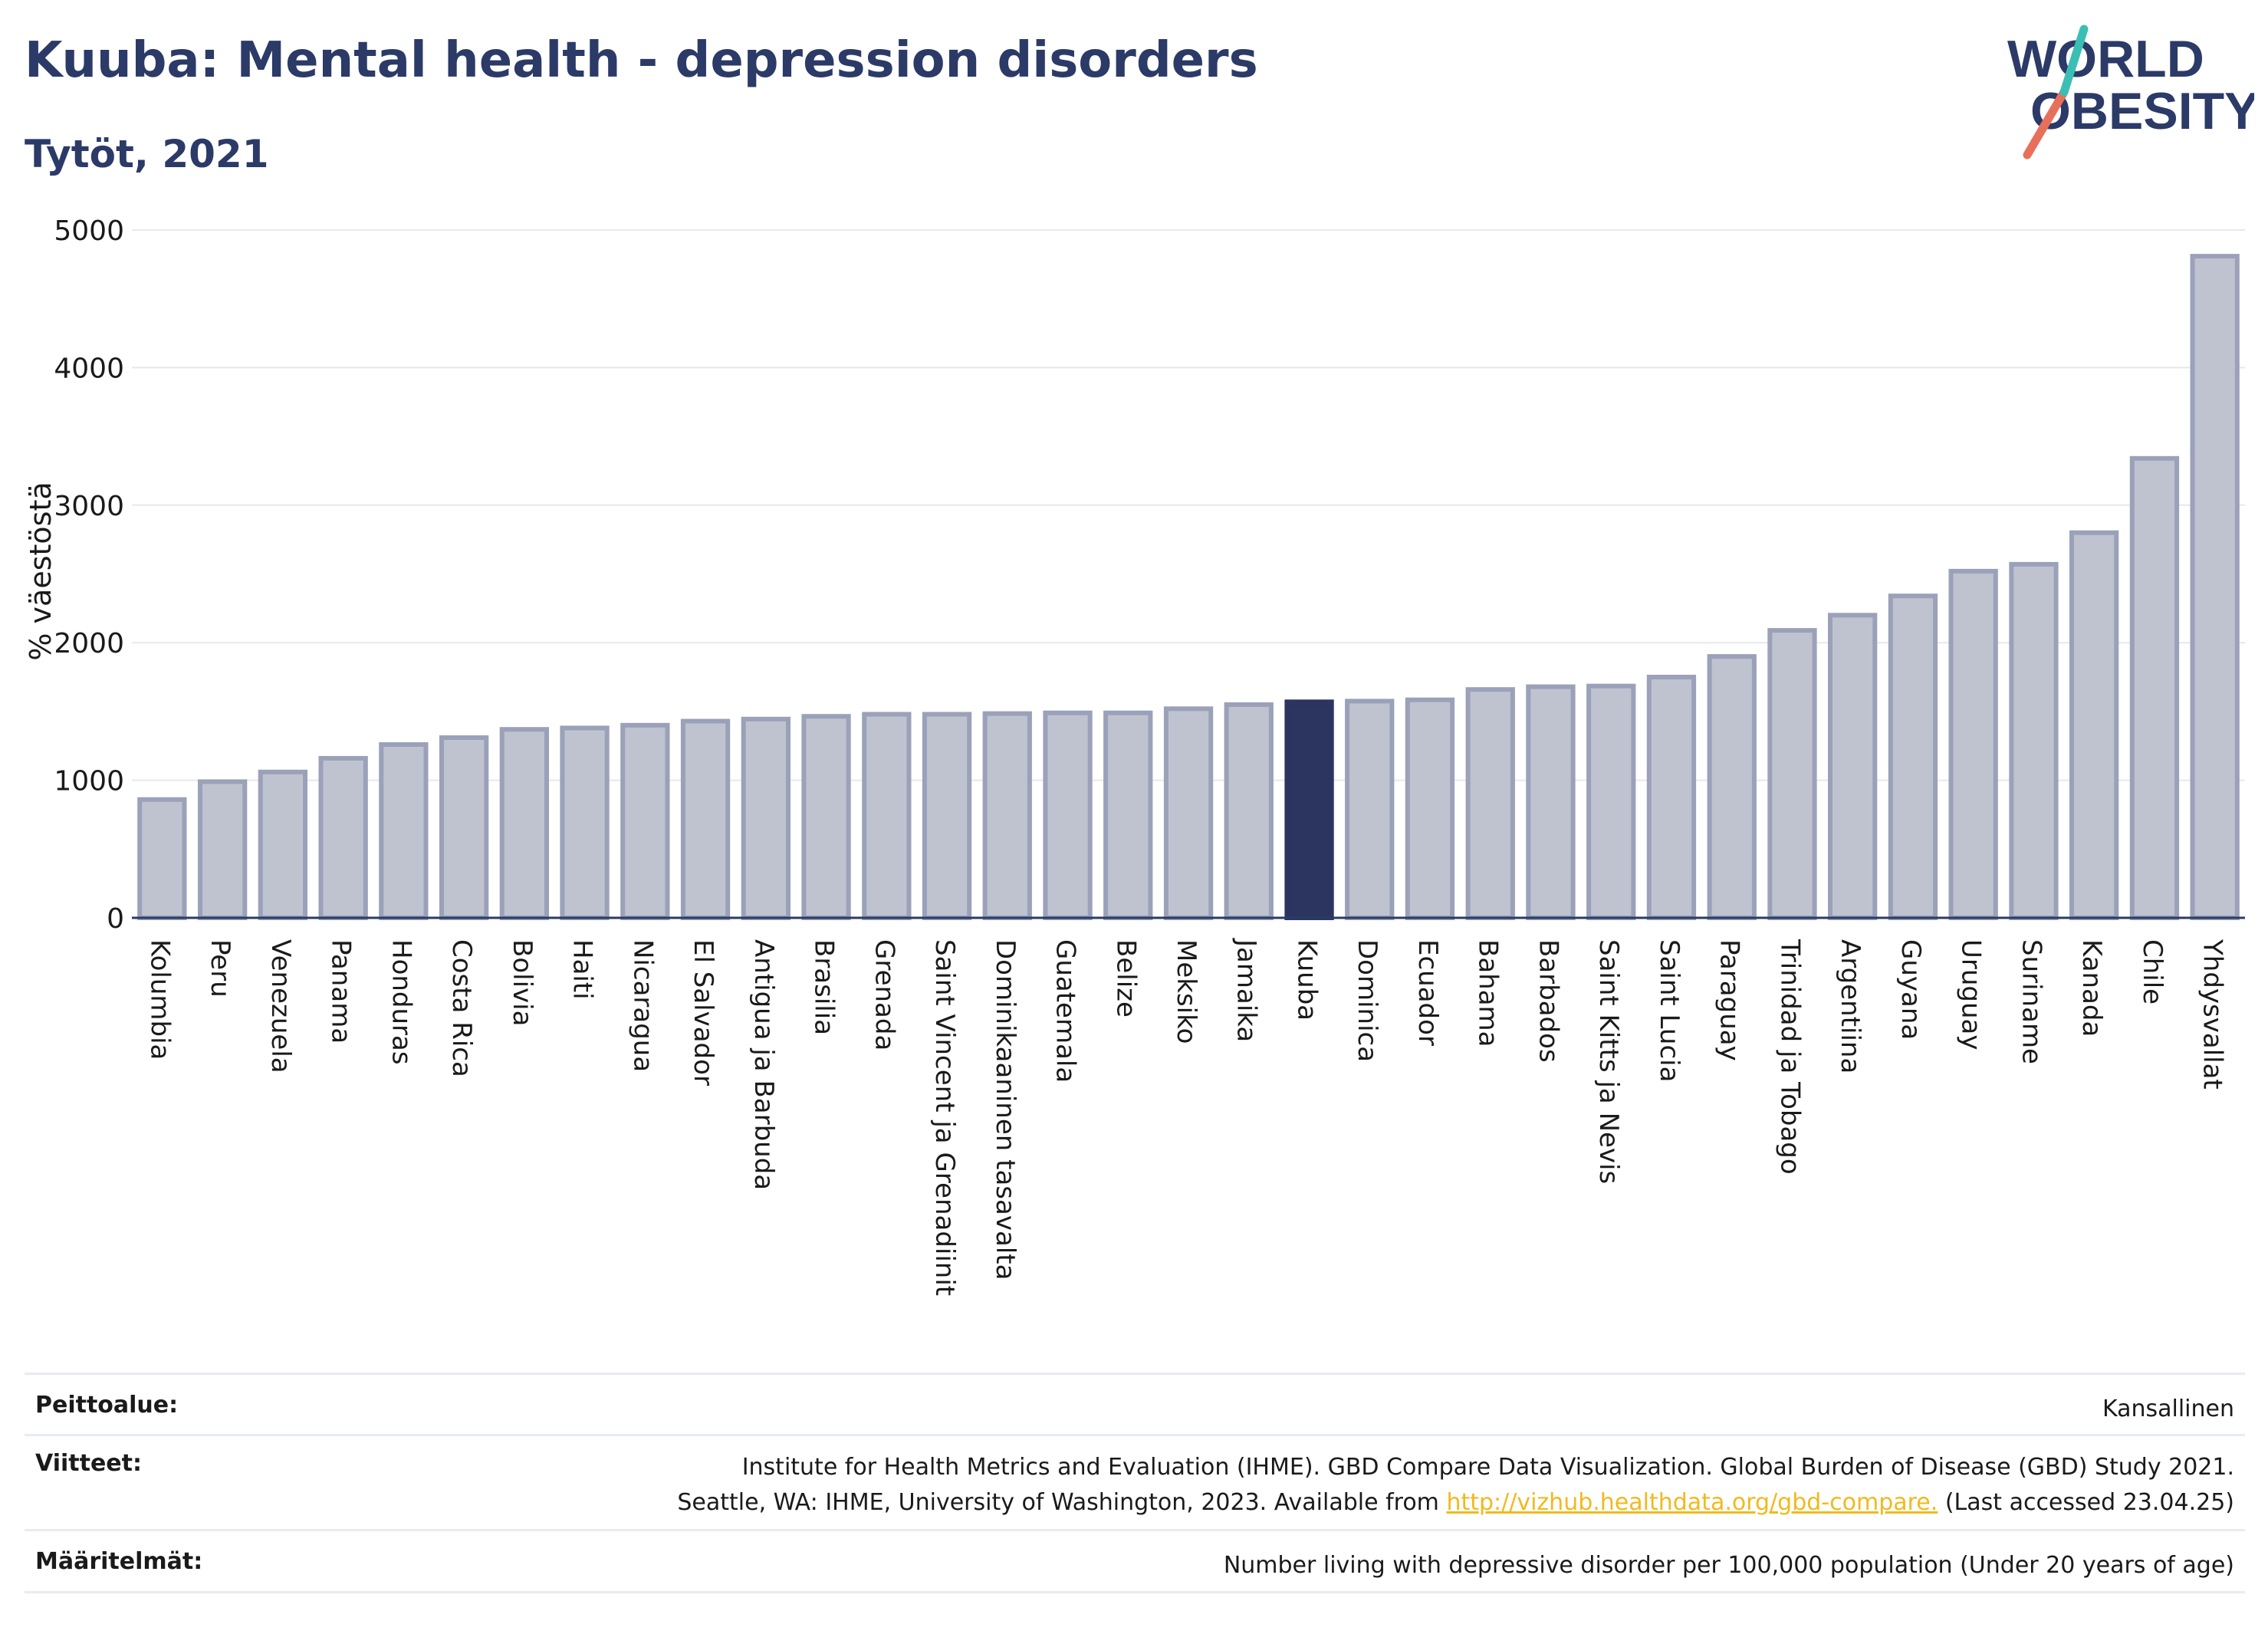 Image resolution: width=2268 pixels, height=1634 pixels. Describe the element at coordinates (41, 571) in the screenshot. I see `y-axis-label: % väestöstä` at that location.